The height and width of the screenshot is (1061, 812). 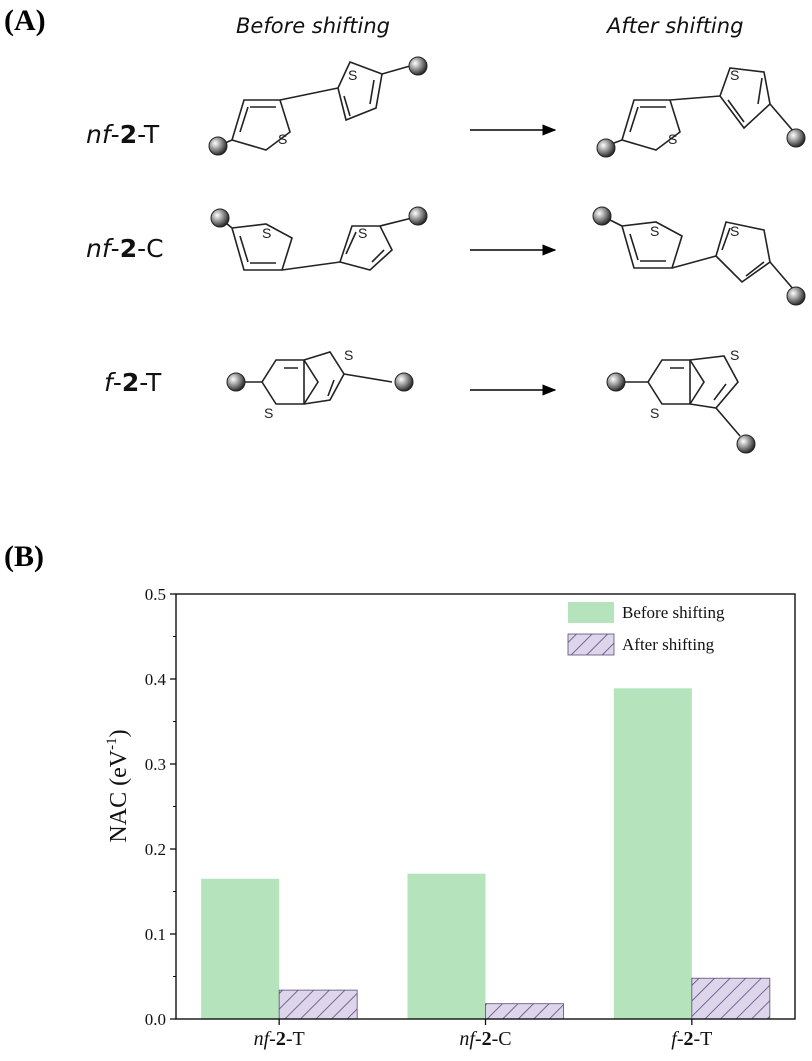 I want to click on molecule-nf2C-before, so click(x=319, y=238).